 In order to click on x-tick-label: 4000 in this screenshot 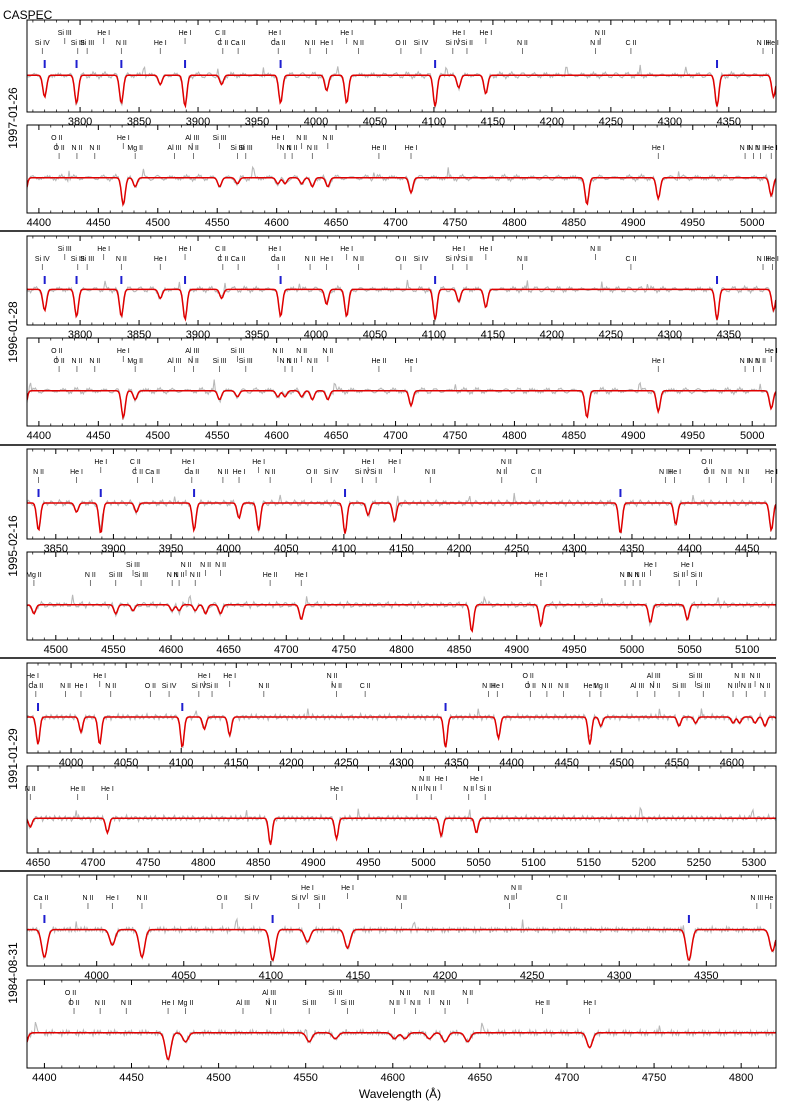, I will do `click(96, 976)`.